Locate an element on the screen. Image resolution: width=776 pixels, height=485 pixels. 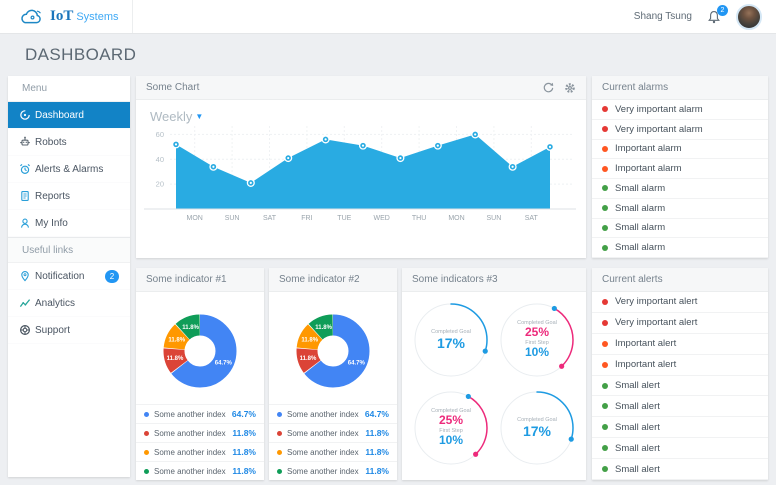
list-item: Very important alert is located at coordinates (680, 323).